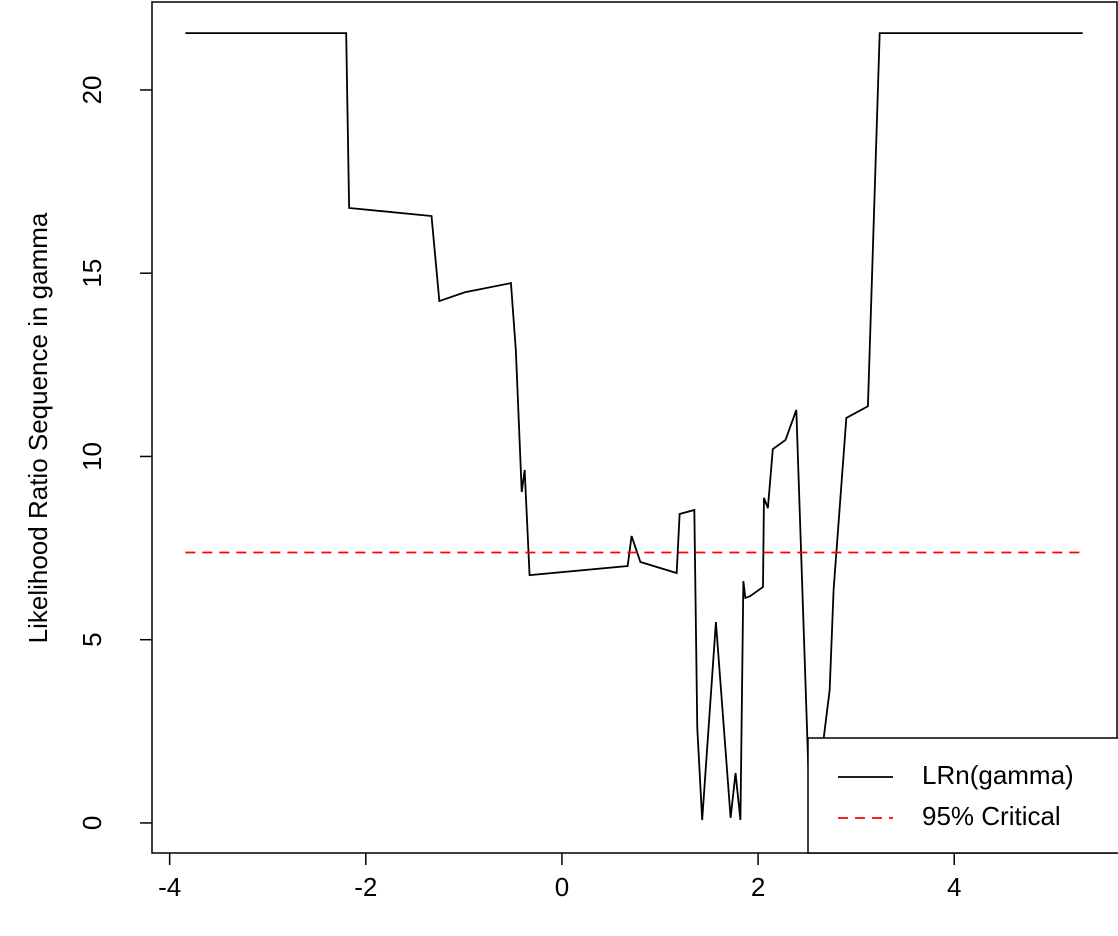 This screenshot has height=936, width=1118. What do you see at coordinates (562, 887) in the screenshot?
I see `x-tick-label: 0` at bounding box center [562, 887].